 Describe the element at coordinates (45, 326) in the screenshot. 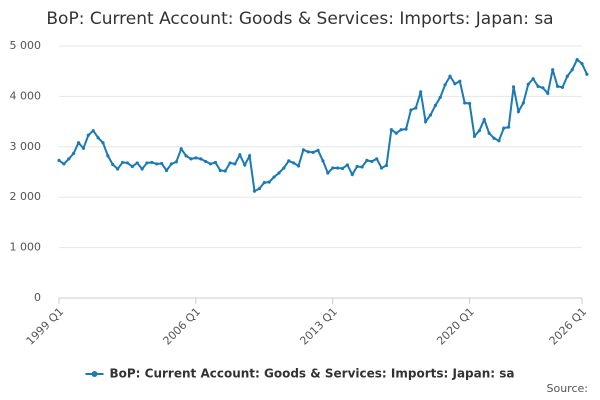

I see `x-tick-label: 1999 Q1` at that location.